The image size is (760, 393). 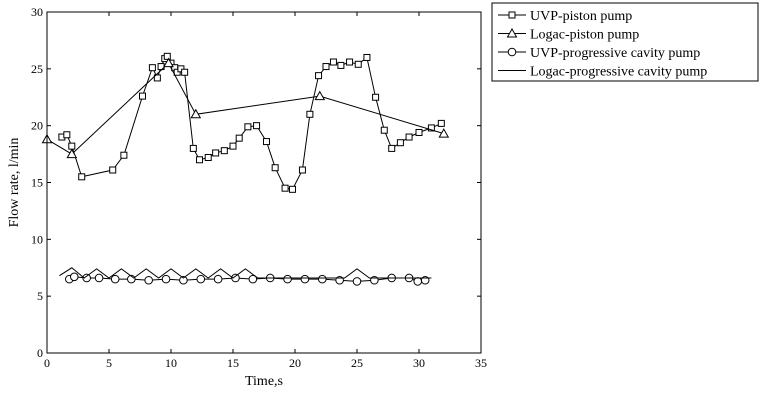 What do you see at coordinates (37, 126) in the screenshot?
I see `y-tick-label: 20` at bounding box center [37, 126].